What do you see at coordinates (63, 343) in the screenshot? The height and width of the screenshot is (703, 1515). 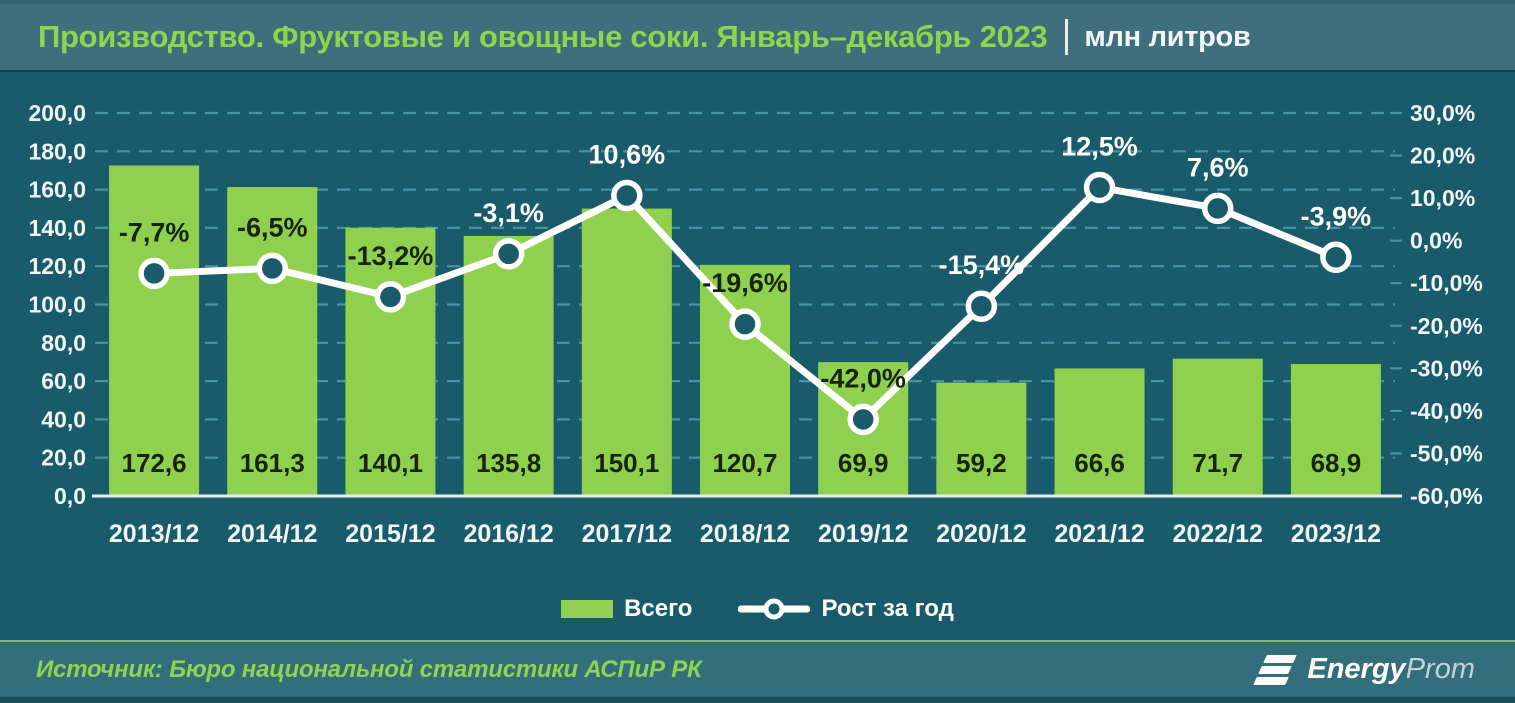 I see `left-axis-label: 80,0` at bounding box center [63, 343].